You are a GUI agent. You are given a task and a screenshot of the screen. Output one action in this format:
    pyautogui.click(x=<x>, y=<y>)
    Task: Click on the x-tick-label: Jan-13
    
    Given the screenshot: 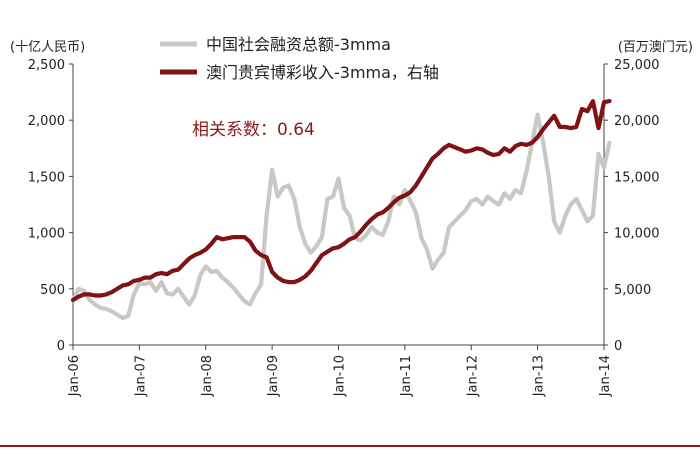 What is the action you would take?
    pyautogui.click(x=539, y=376)
    